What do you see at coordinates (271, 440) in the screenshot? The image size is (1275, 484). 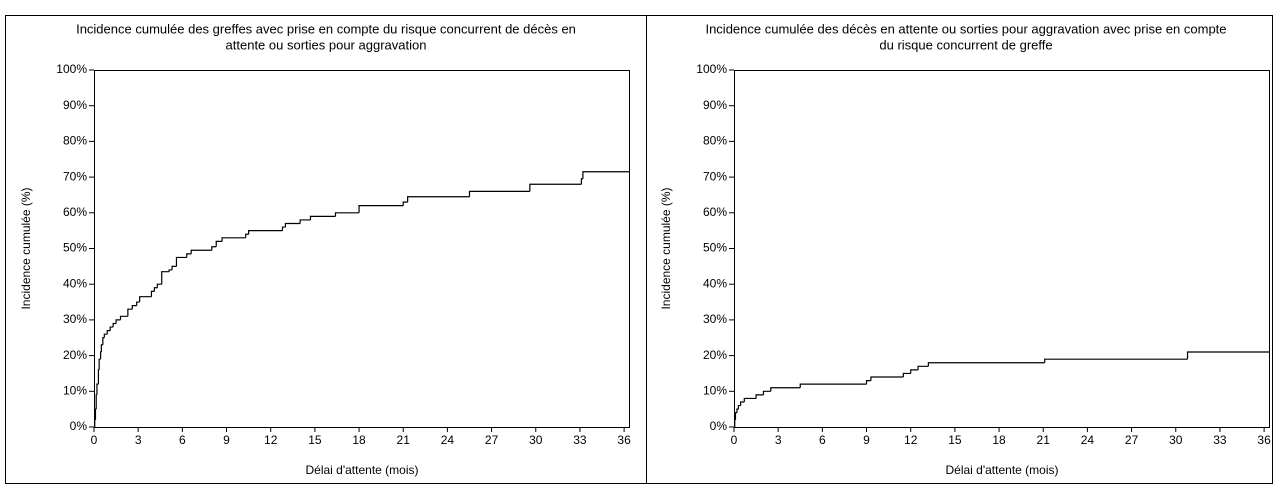 I see `x-tick-label: 12` at bounding box center [271, 440].